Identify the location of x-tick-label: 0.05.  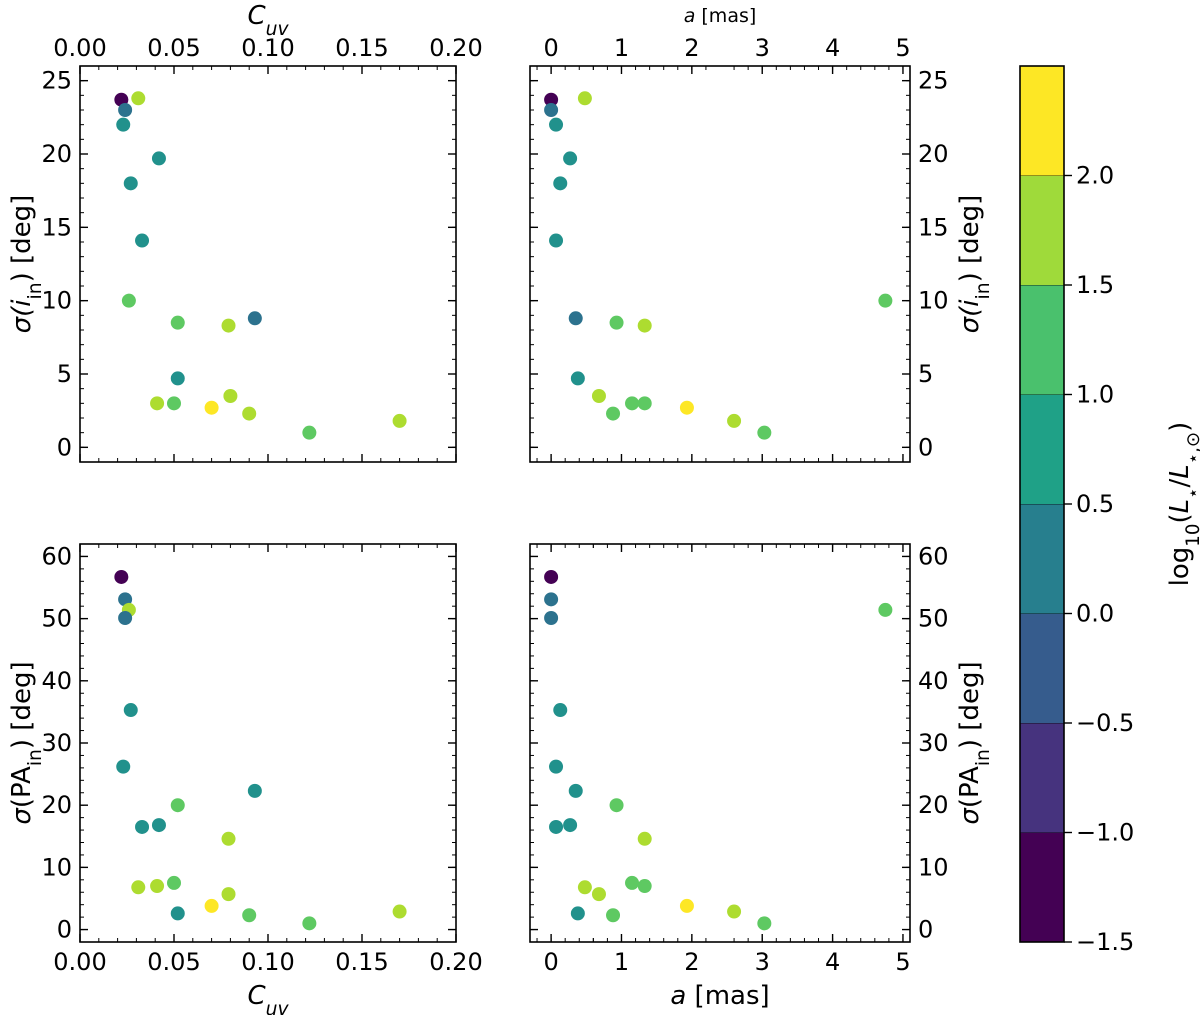
(173, 48).